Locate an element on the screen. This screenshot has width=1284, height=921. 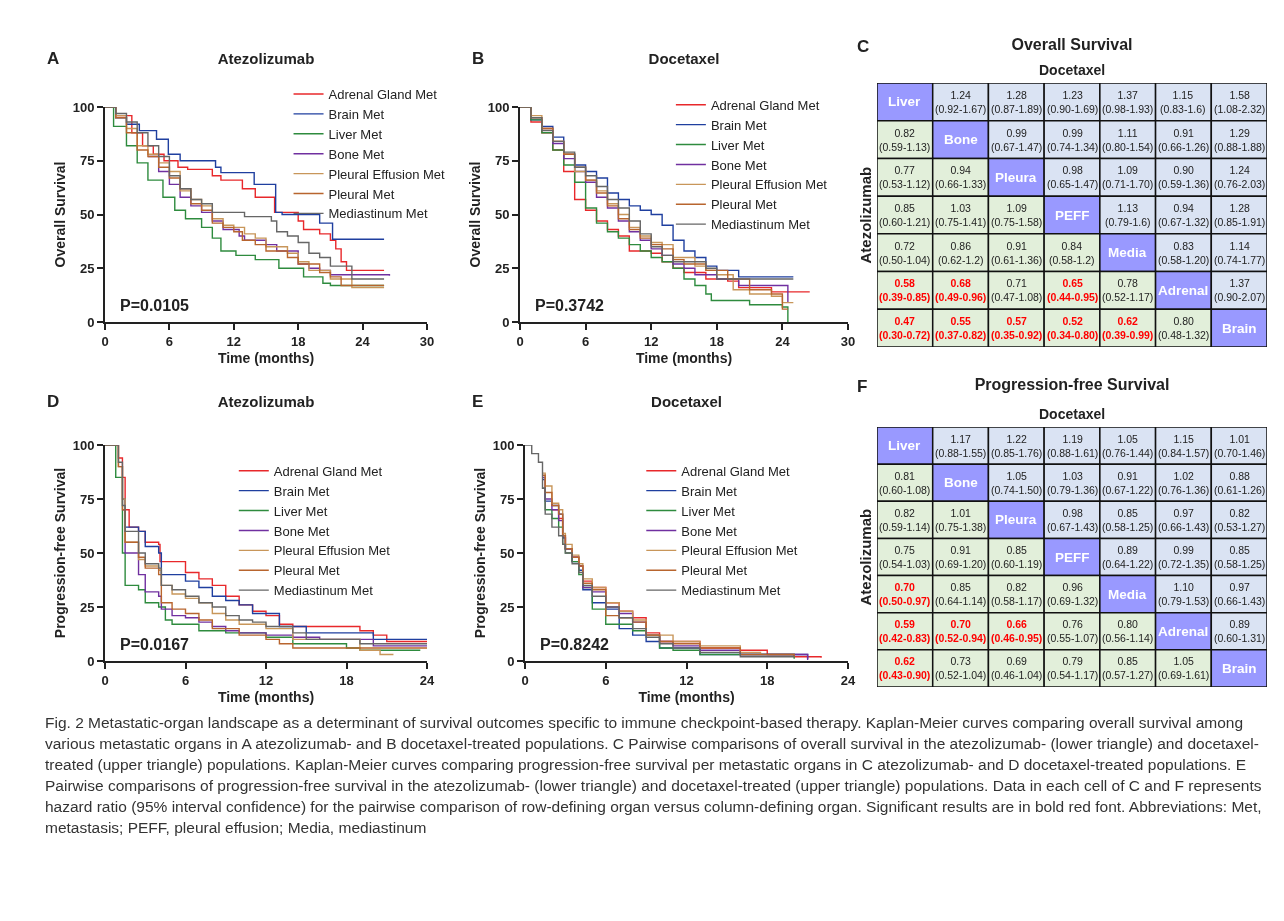
y-tick-label: 0 is located at coordinates (506, 322).